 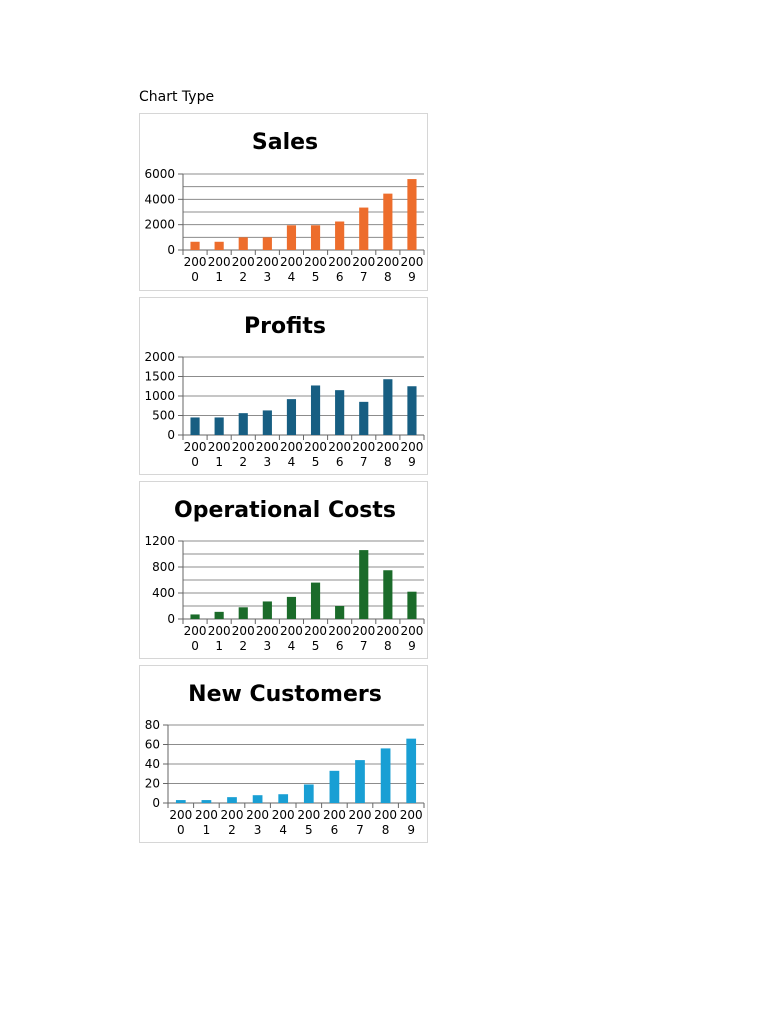 I want to click on chart-title: Profits, so click(x=285, y=326).